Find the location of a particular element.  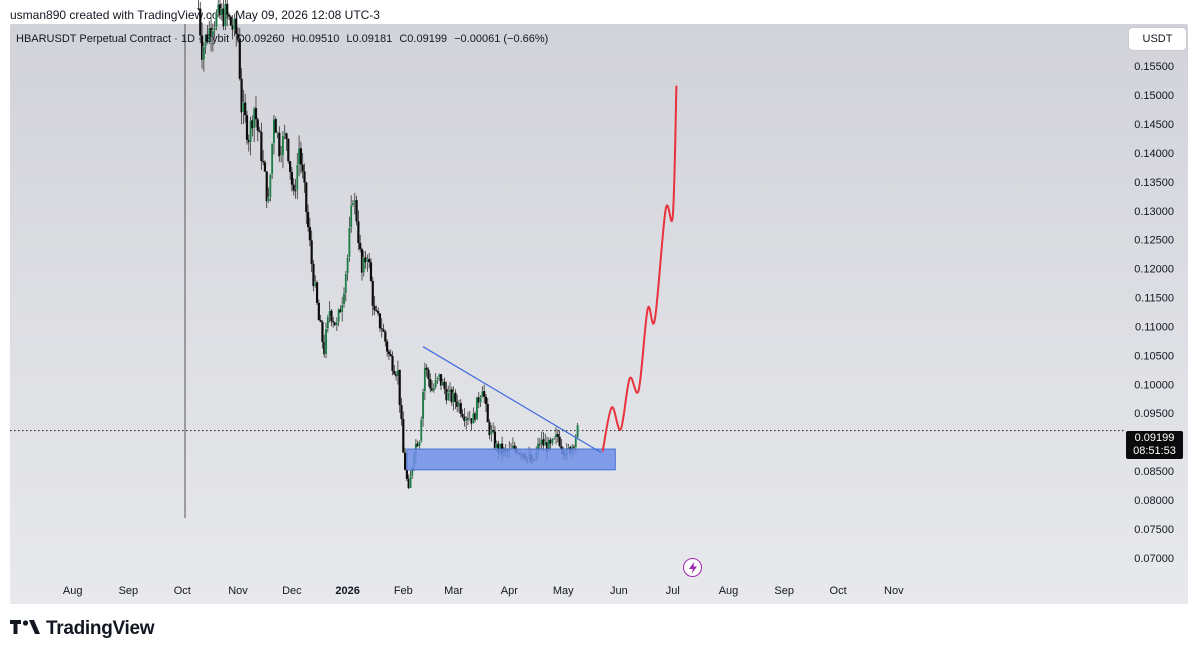

legend-low: L0.09181 is located at coordinates (369, 39).